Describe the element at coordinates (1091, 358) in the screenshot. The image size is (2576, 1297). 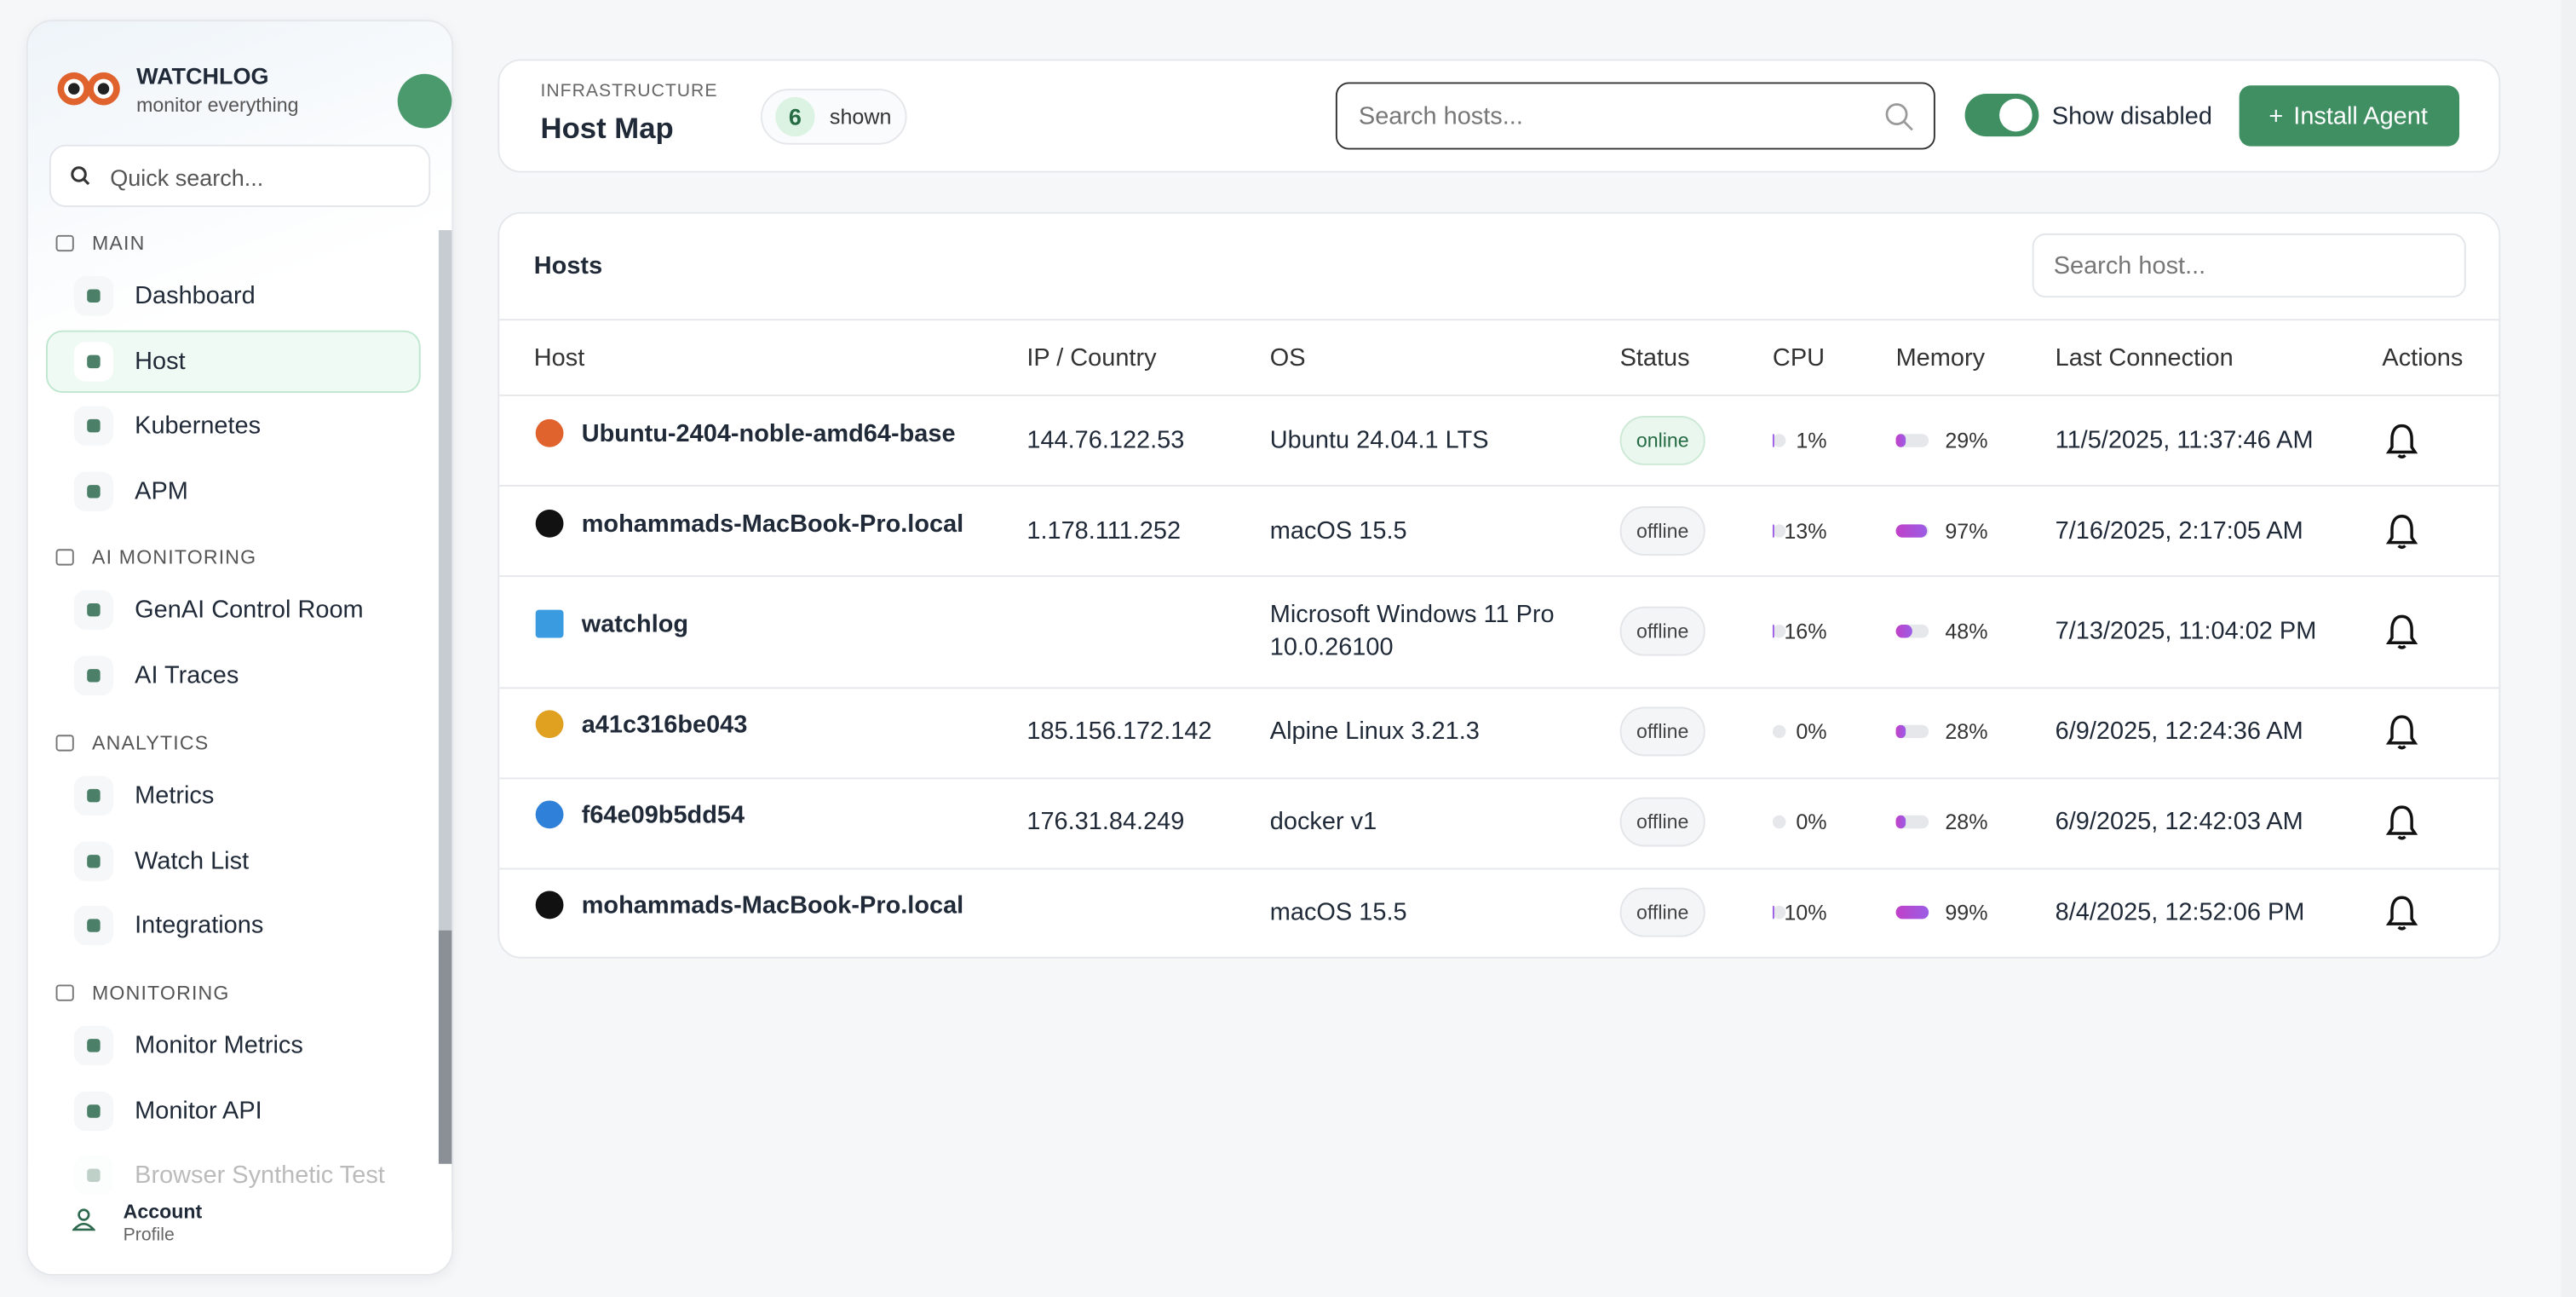
I see `column-header: IP / Country` at that location.